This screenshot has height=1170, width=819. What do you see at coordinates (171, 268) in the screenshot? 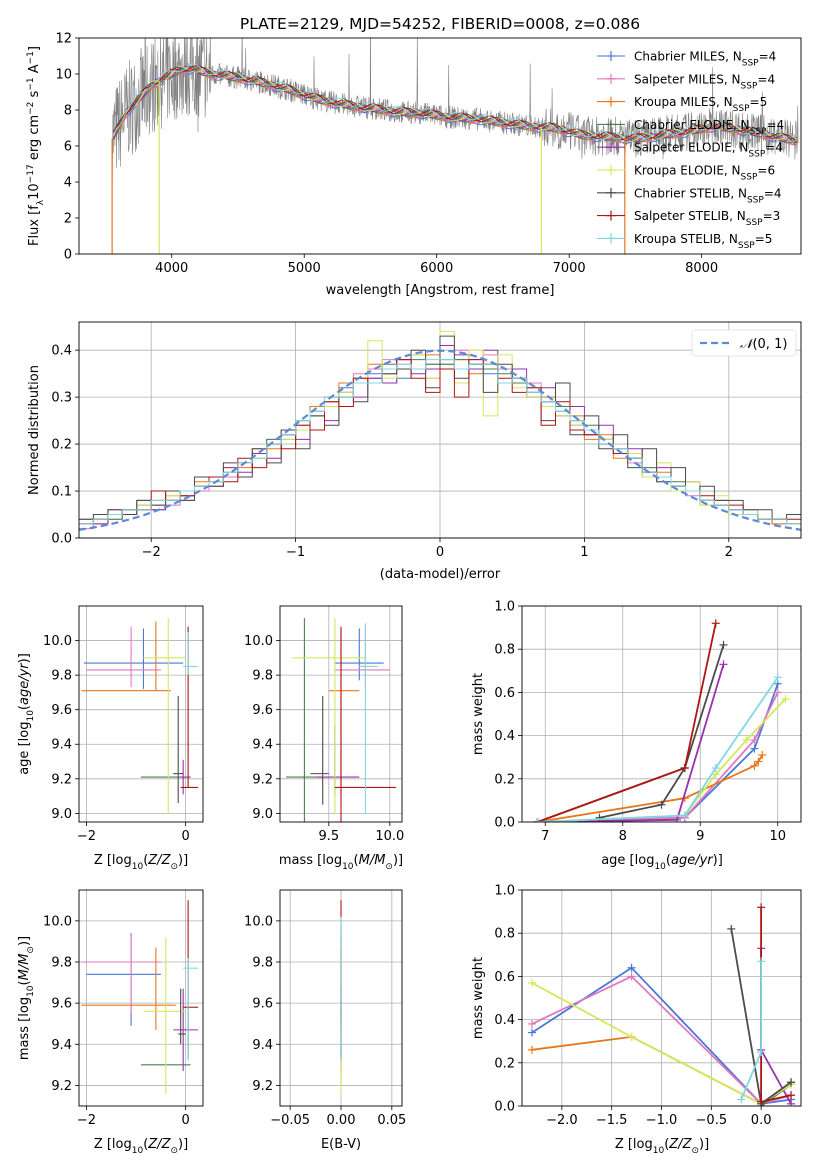
I see `x-tick-label: 4000` at bounding box center [171, 268].